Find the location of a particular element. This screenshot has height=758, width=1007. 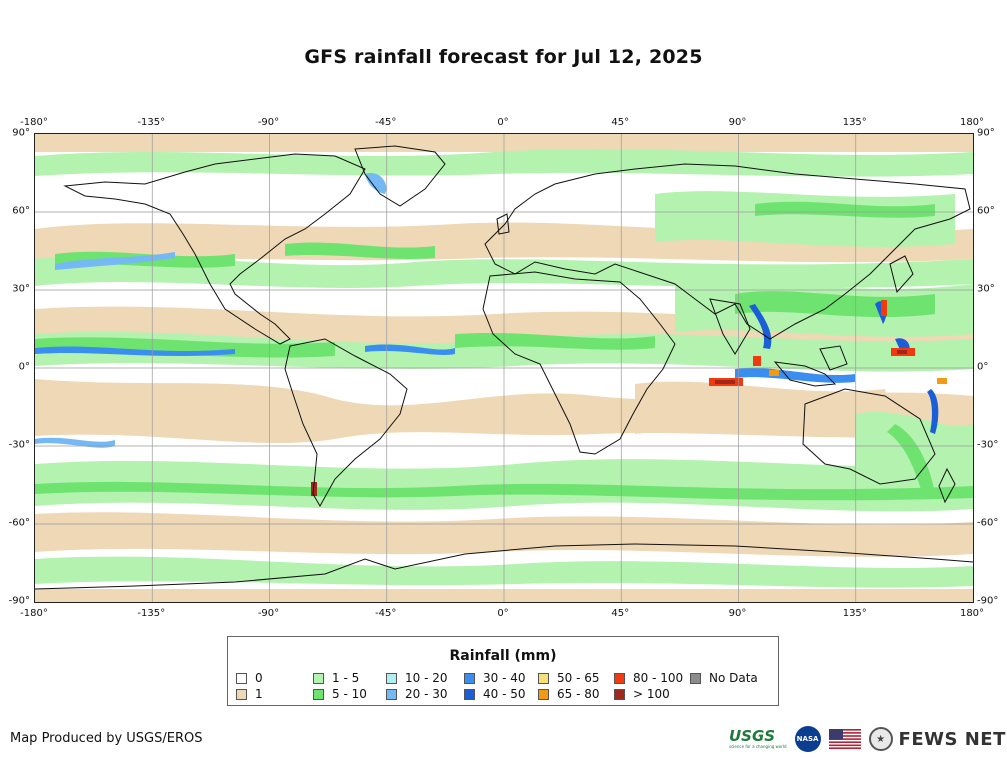

credit-text: Map Produced by USGS/EROS is located at coordinates (106, 738).